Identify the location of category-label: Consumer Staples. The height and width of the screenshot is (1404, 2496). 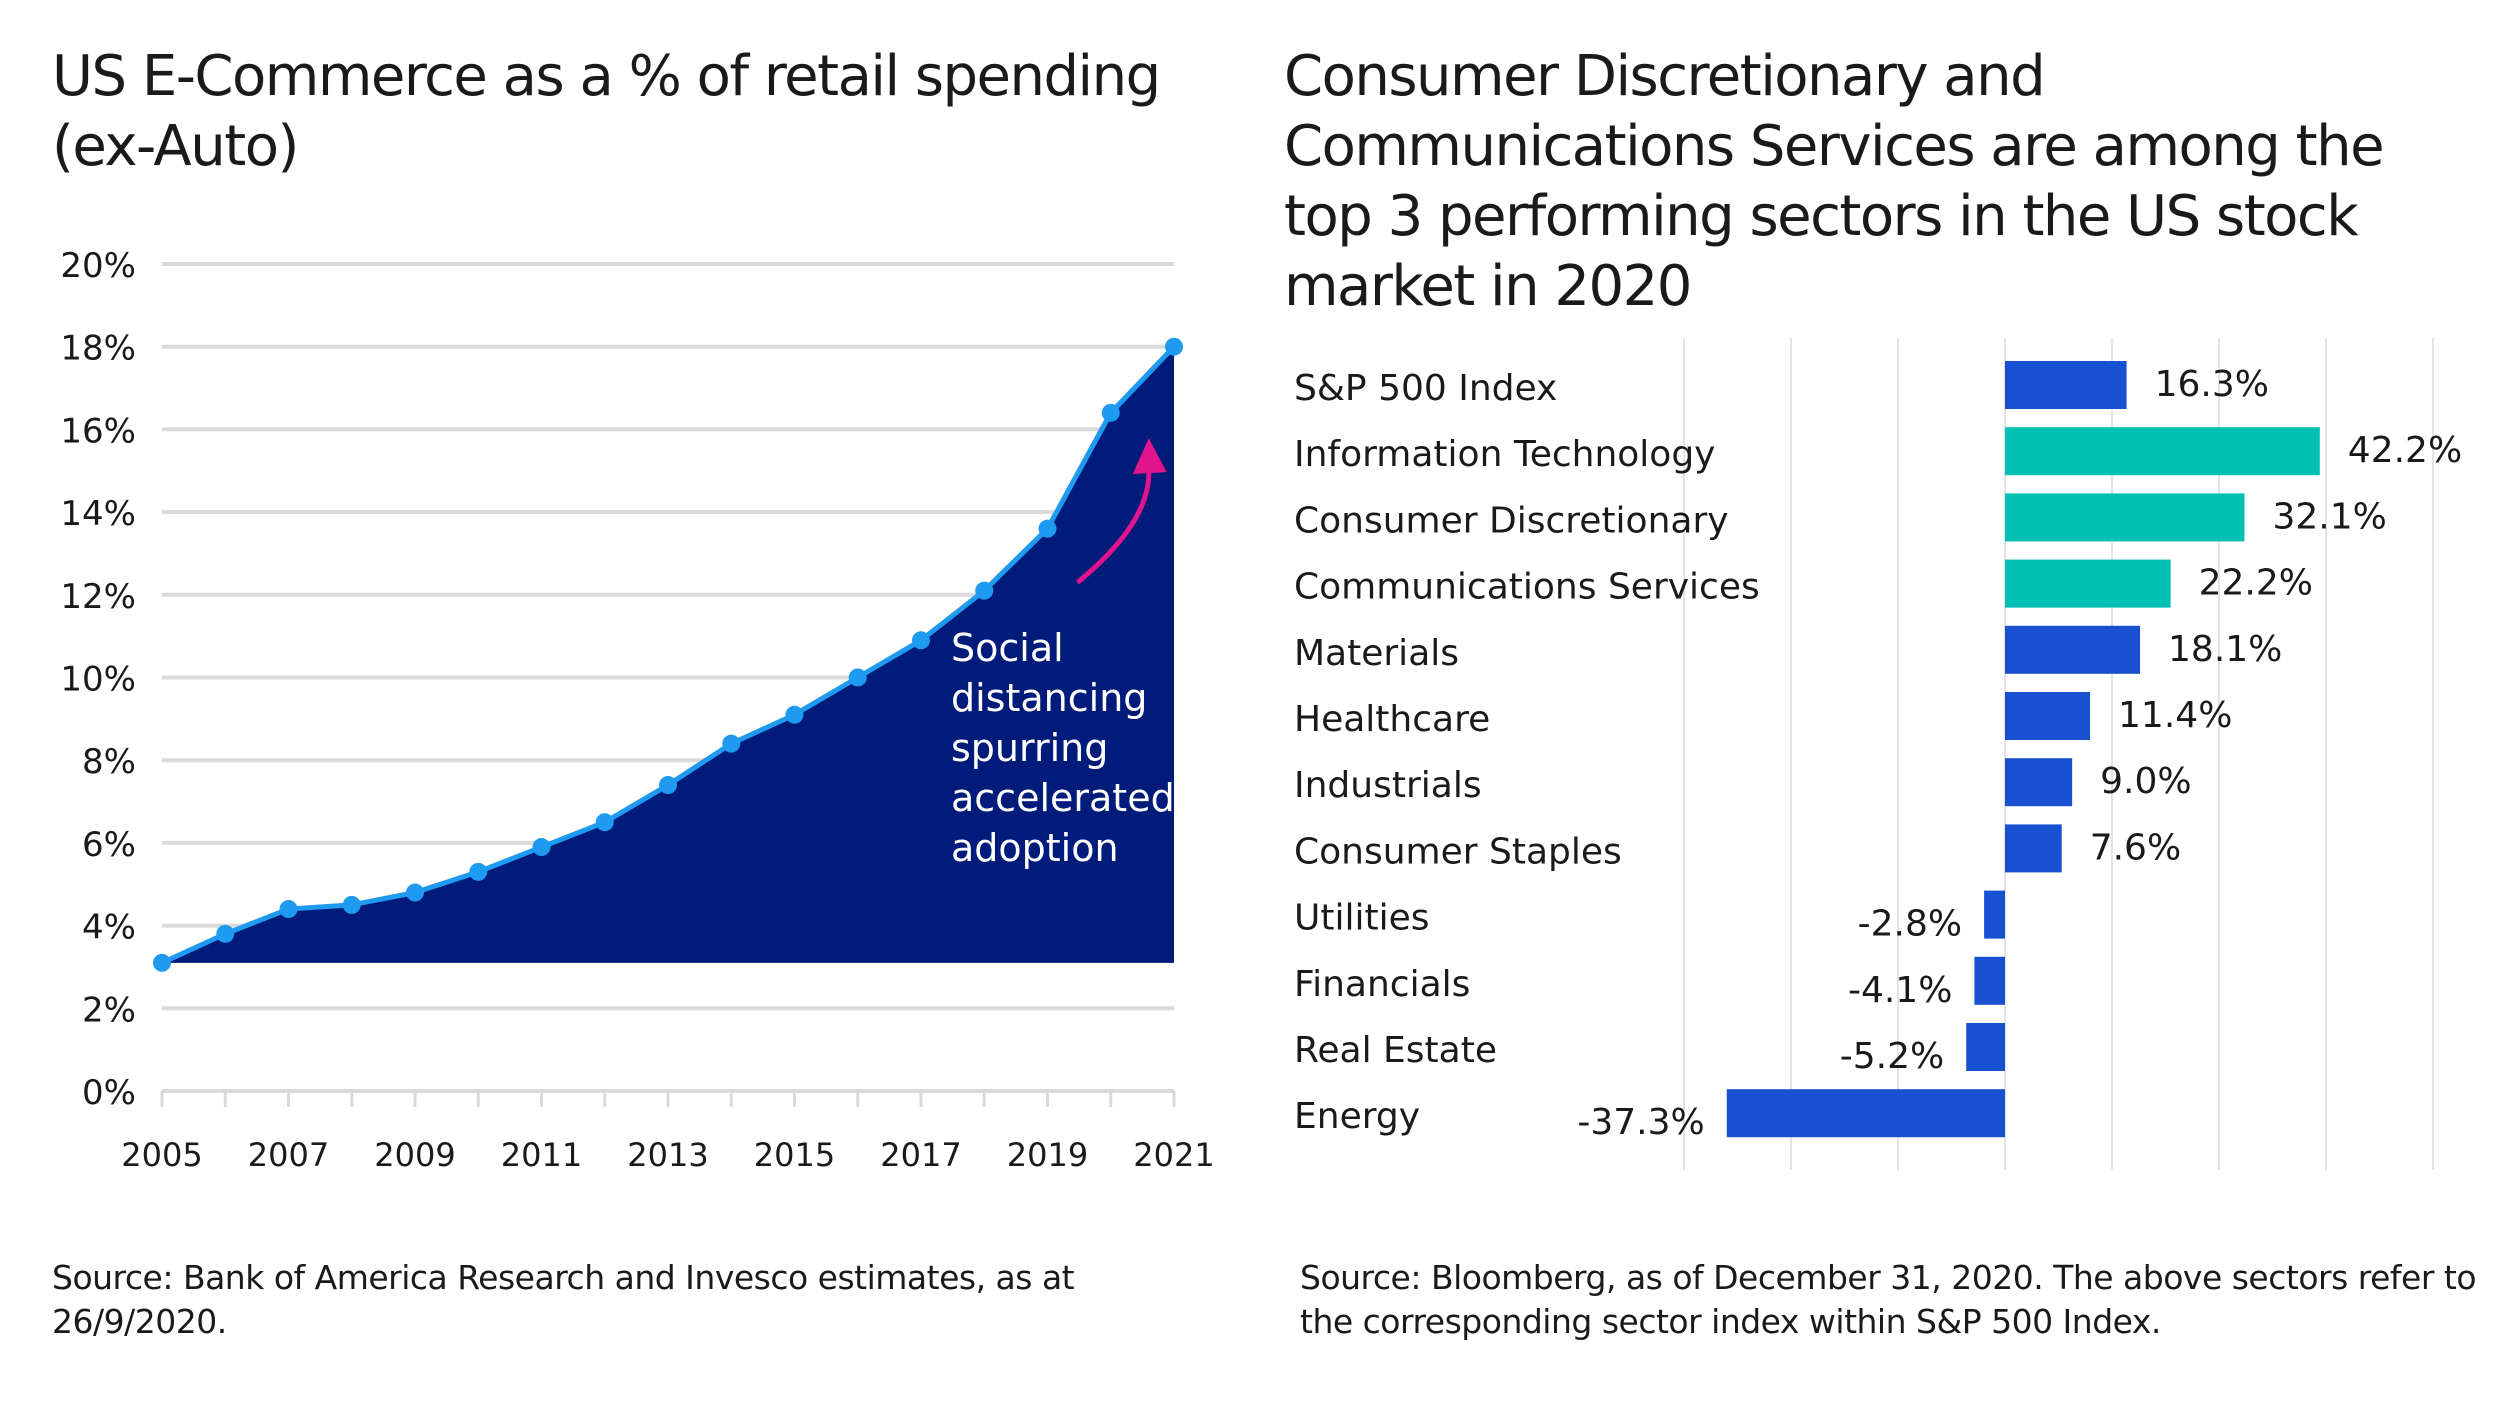
(1458, 851).